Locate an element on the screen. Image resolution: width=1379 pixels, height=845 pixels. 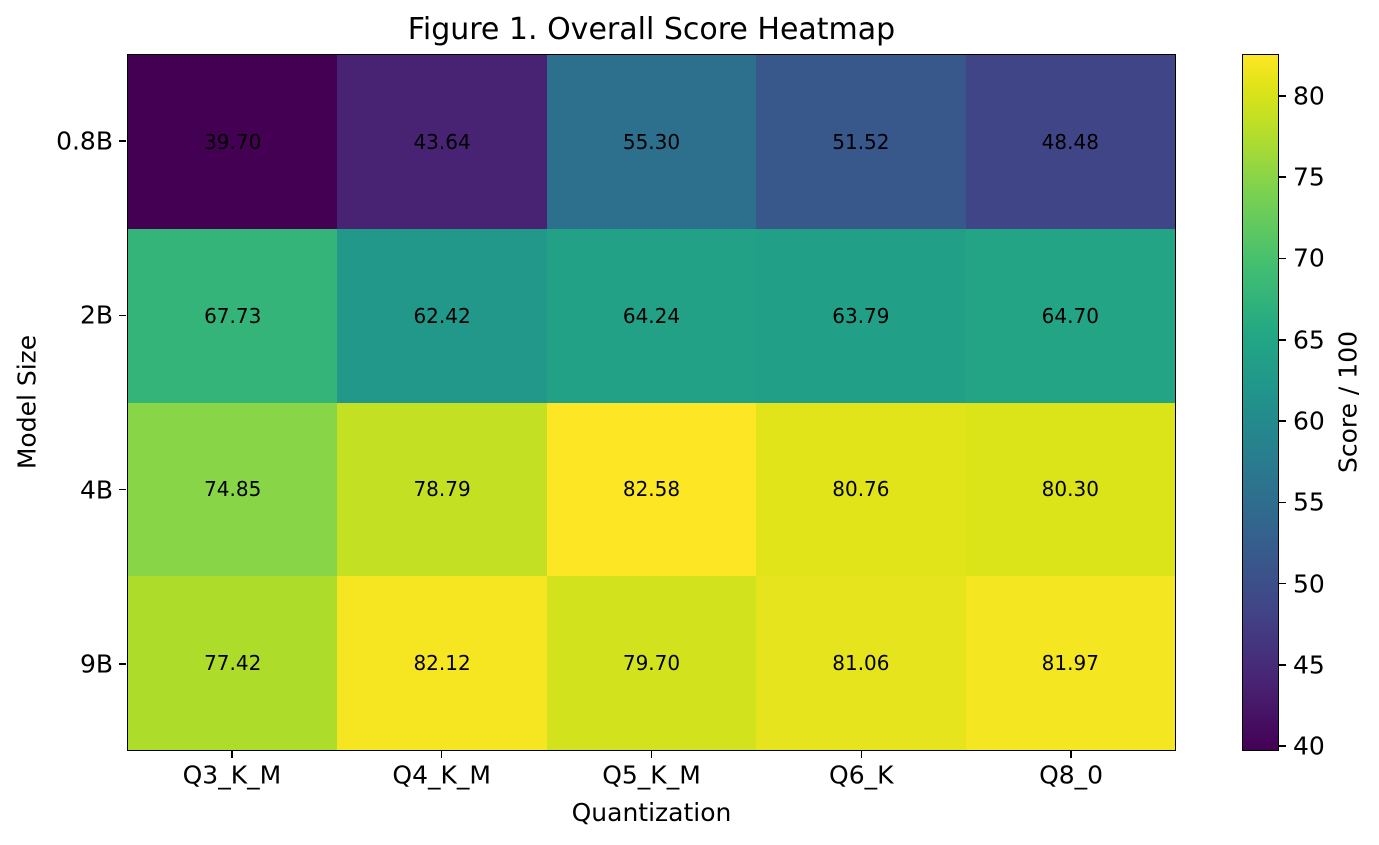
cell-value-label: 43.64 is located at coordinates (442, 141).